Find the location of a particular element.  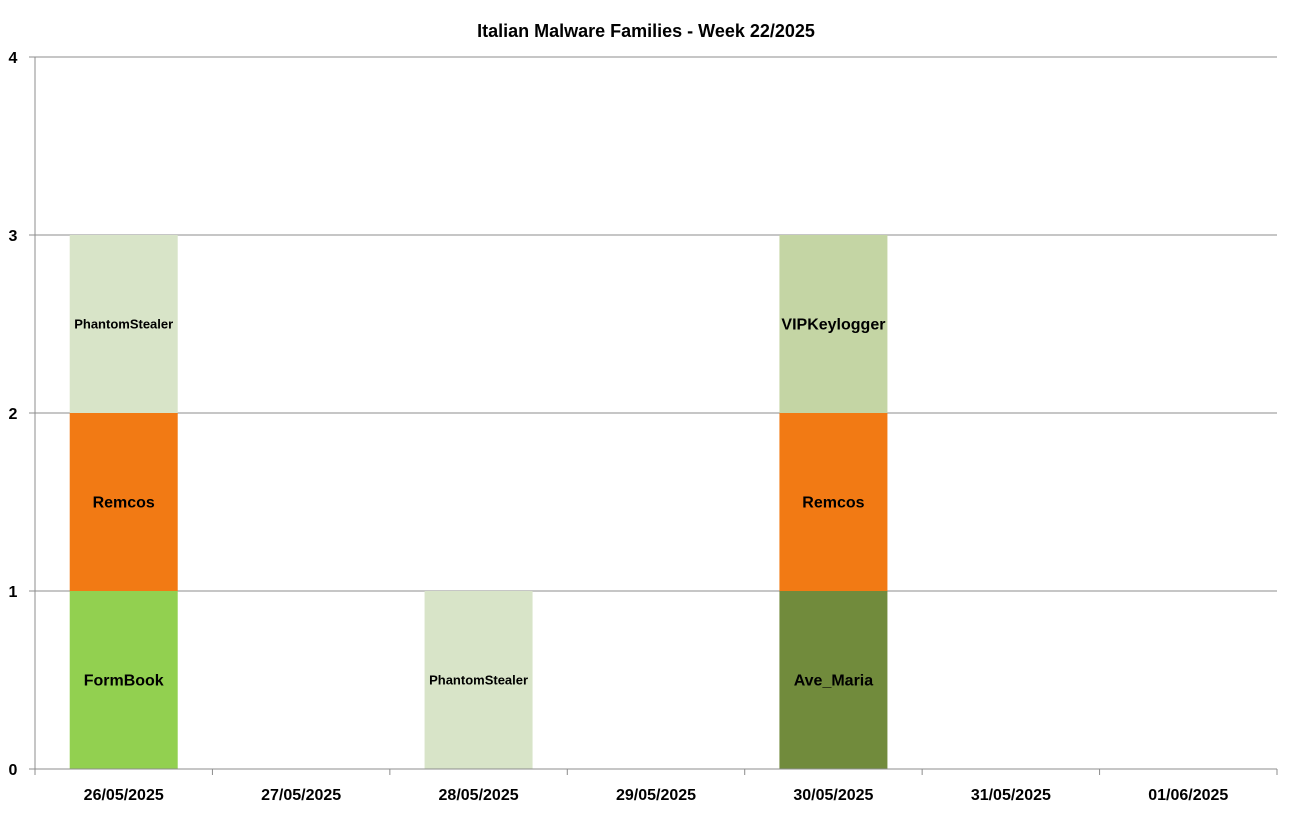

bar-segment-label: Ave_Maria is located at coordinates (834, 681).